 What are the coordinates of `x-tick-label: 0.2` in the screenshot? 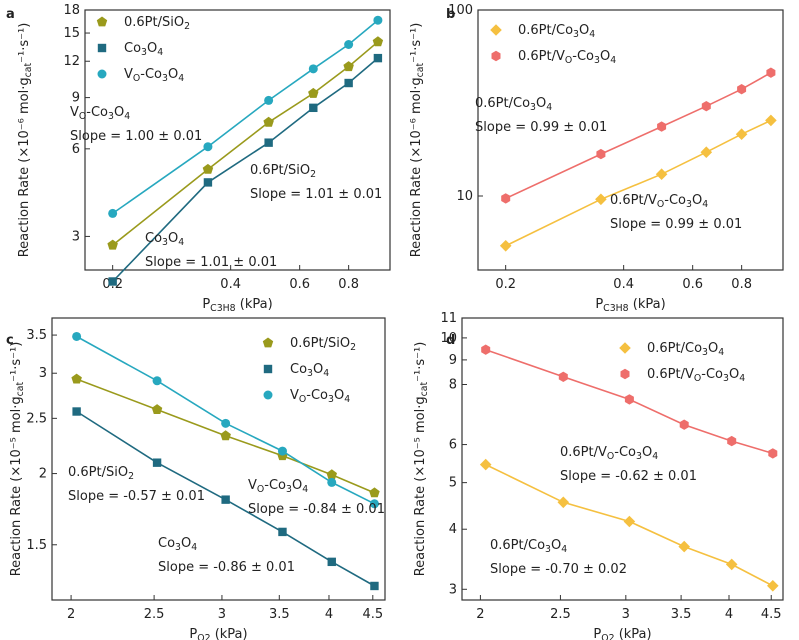 It's located at (505, 284).